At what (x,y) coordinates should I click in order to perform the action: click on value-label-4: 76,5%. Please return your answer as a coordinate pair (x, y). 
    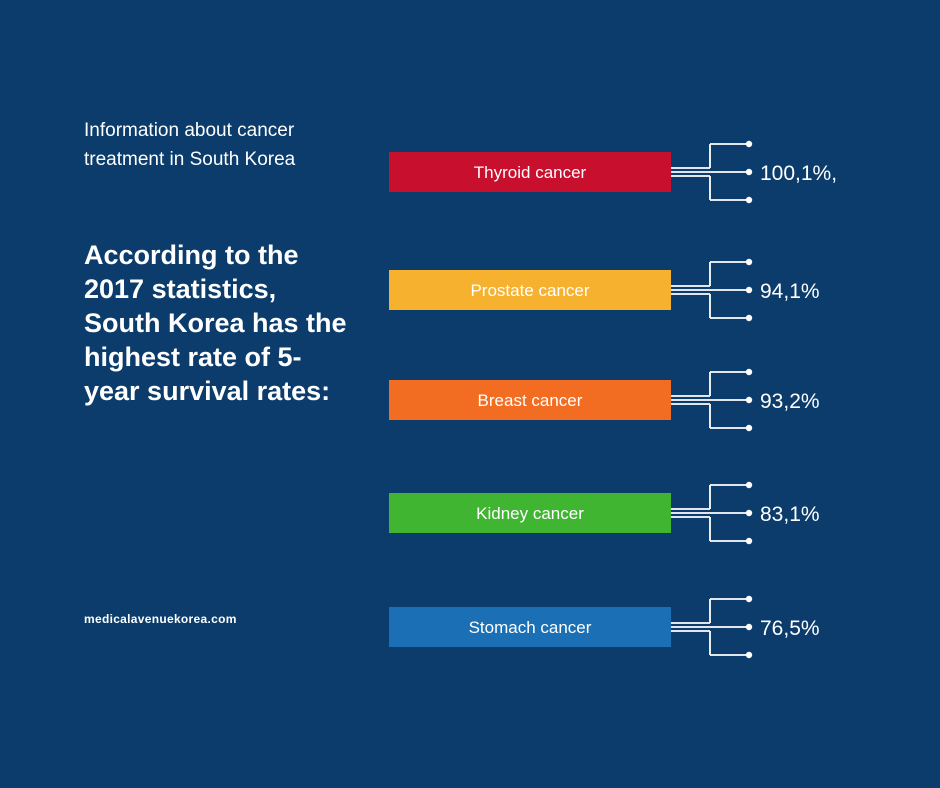
    Looking at the image, I should click on (790, 628).